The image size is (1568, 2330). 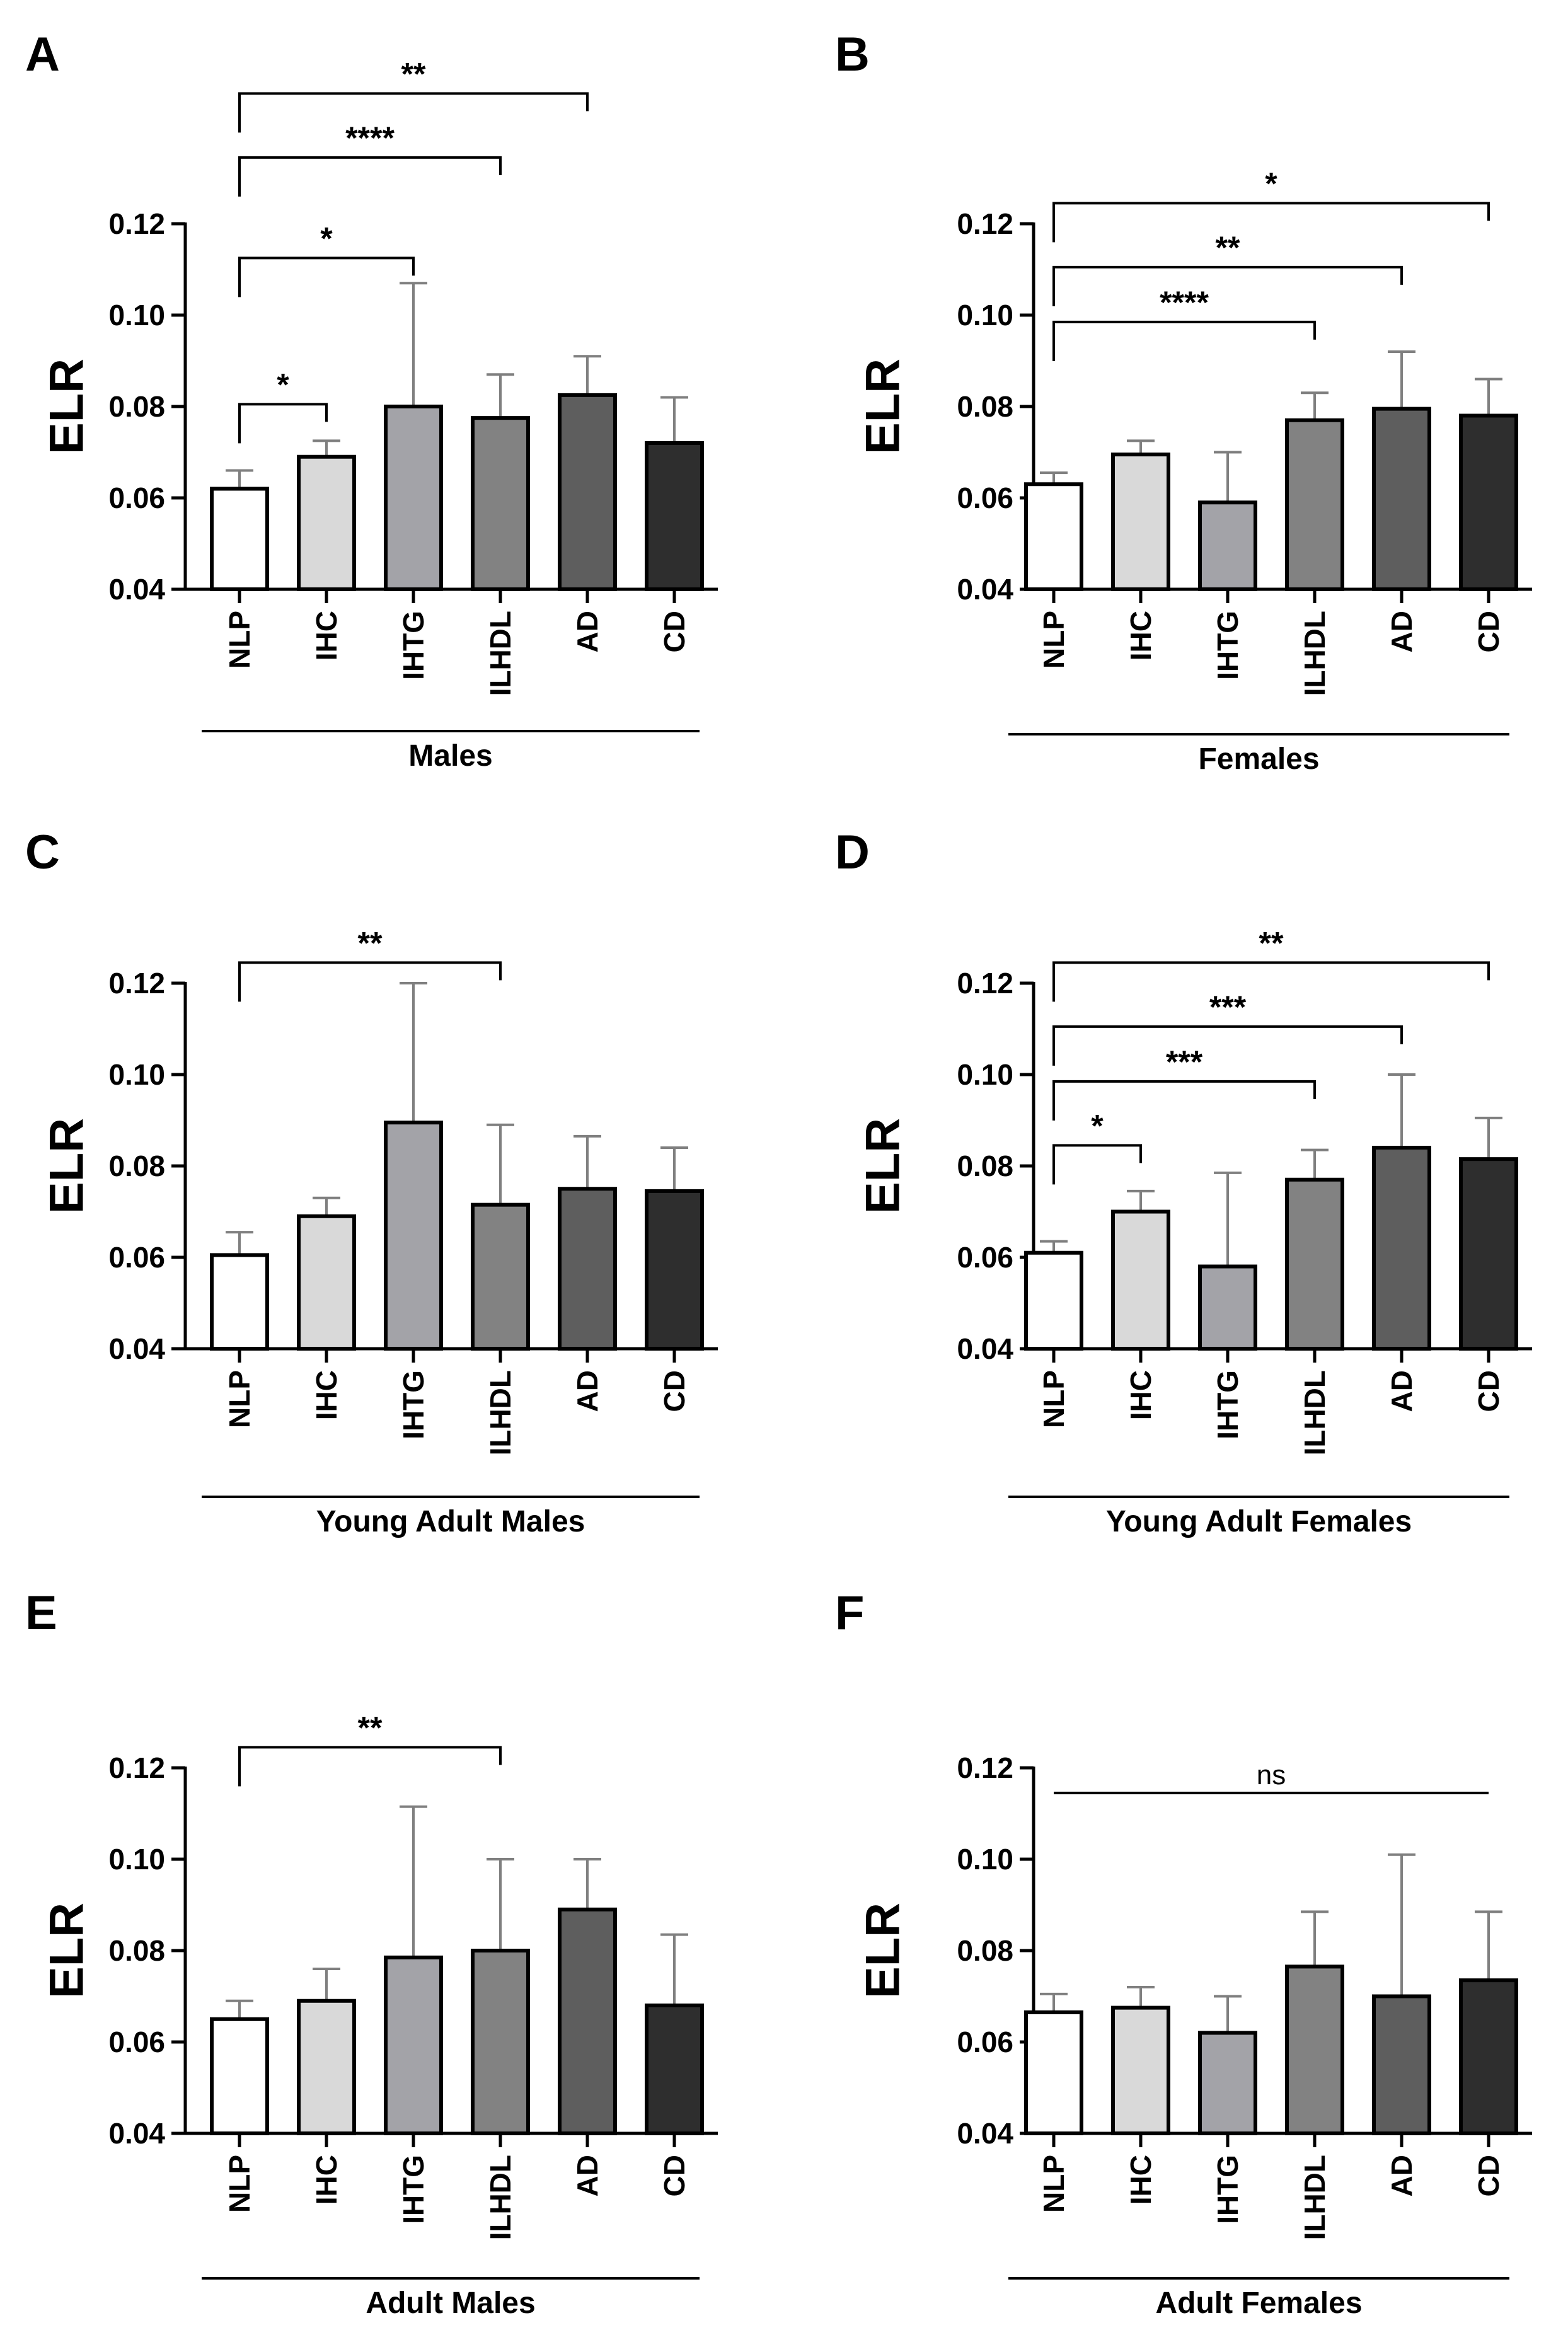 I want to click on significance-label: ****, so click(x=1185, y=302).